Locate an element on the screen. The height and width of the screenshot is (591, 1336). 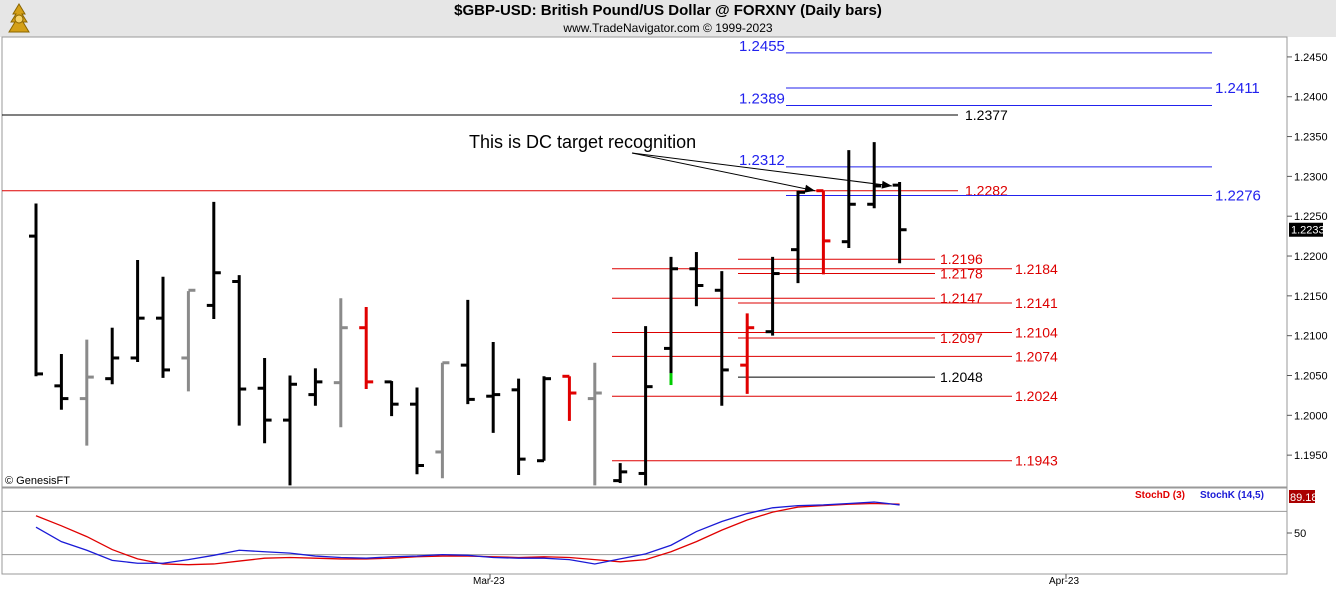
y-tick-label: 1.2000 is located at coordinates (1311, 416).